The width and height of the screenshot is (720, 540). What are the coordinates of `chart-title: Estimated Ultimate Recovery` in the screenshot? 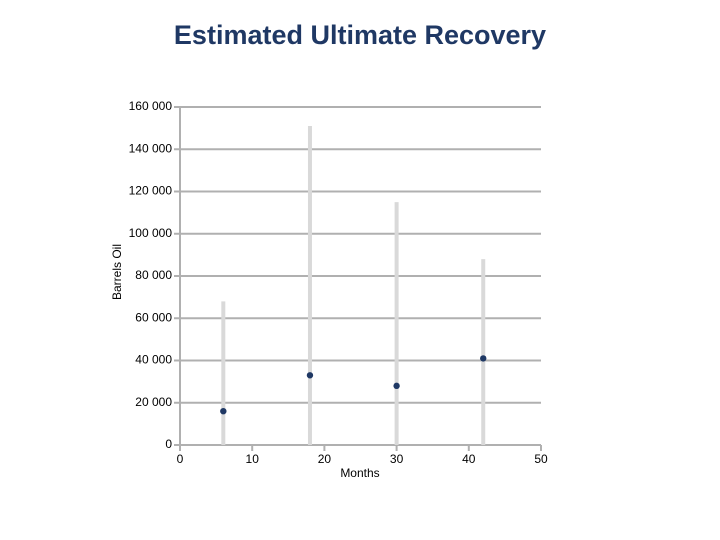 It's located at (360, 35).